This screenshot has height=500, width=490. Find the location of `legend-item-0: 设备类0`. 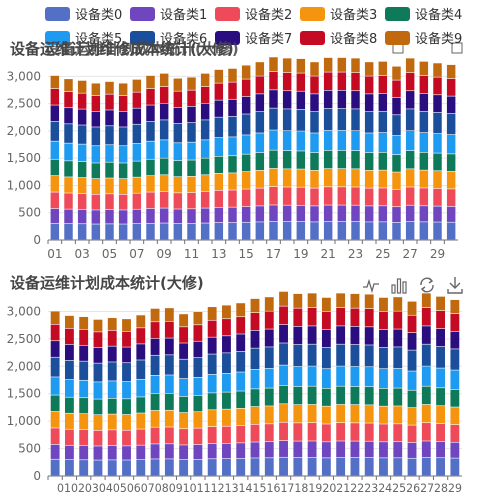

legend-item-0: 设备类0 is located at coordinates (83, 13).